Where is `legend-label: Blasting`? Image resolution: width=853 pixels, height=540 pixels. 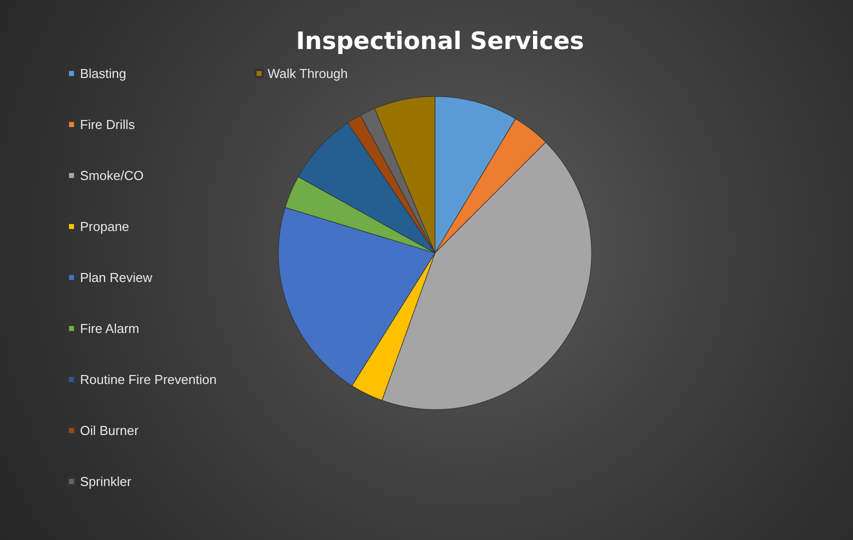
legend-label: Blasting is located at coordinates (103, 73).